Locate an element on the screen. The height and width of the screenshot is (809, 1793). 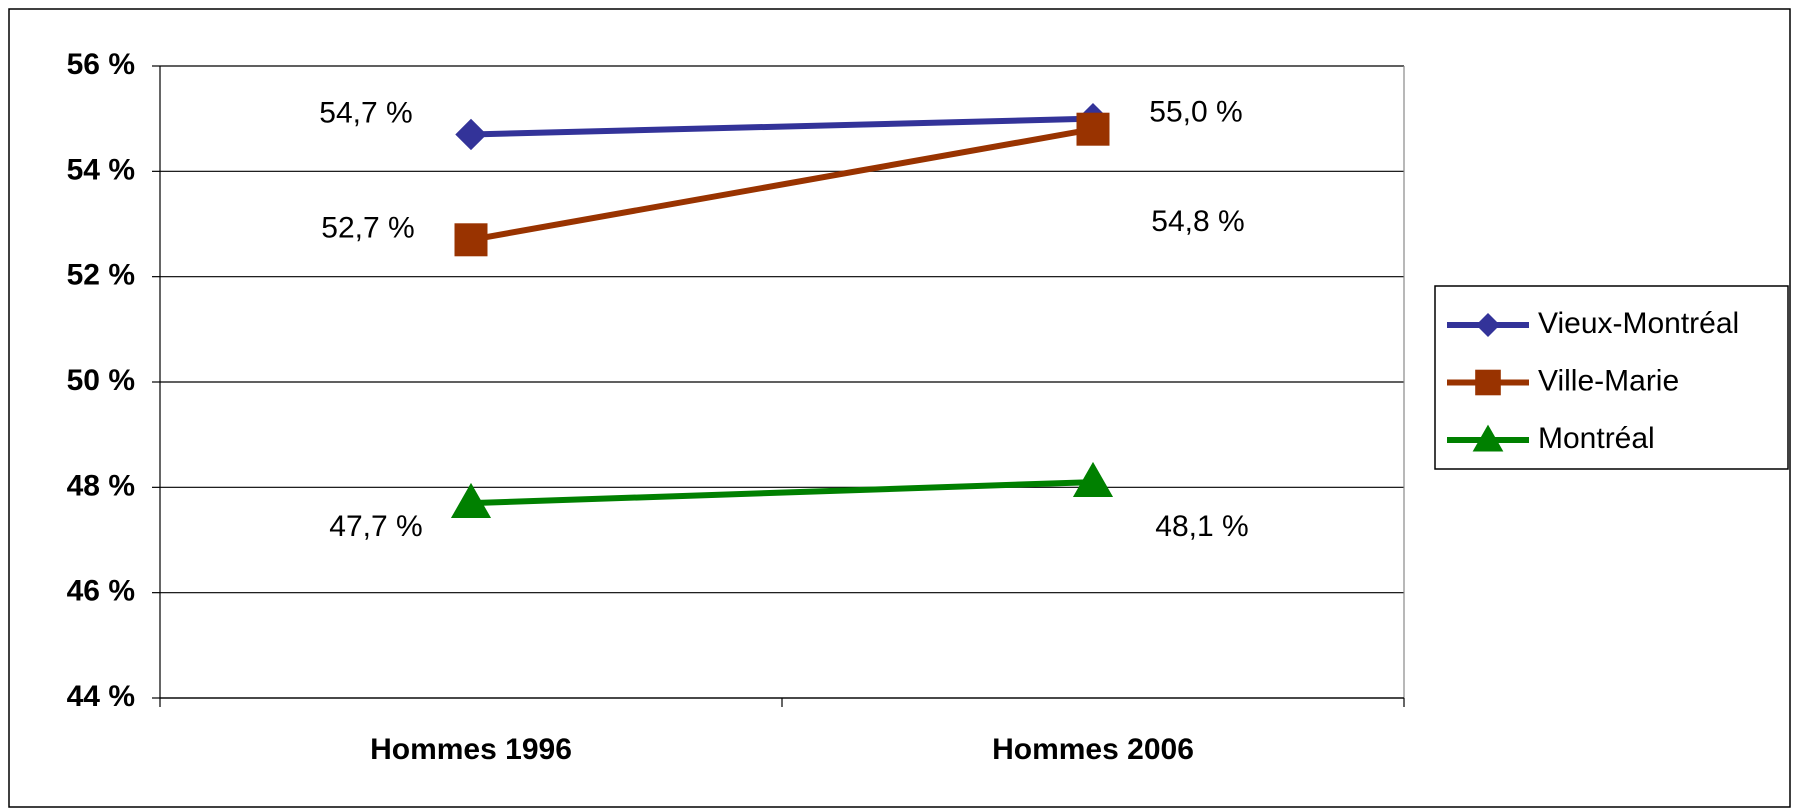
data-label: 55,0 % is located at coordinates (1195, 112).